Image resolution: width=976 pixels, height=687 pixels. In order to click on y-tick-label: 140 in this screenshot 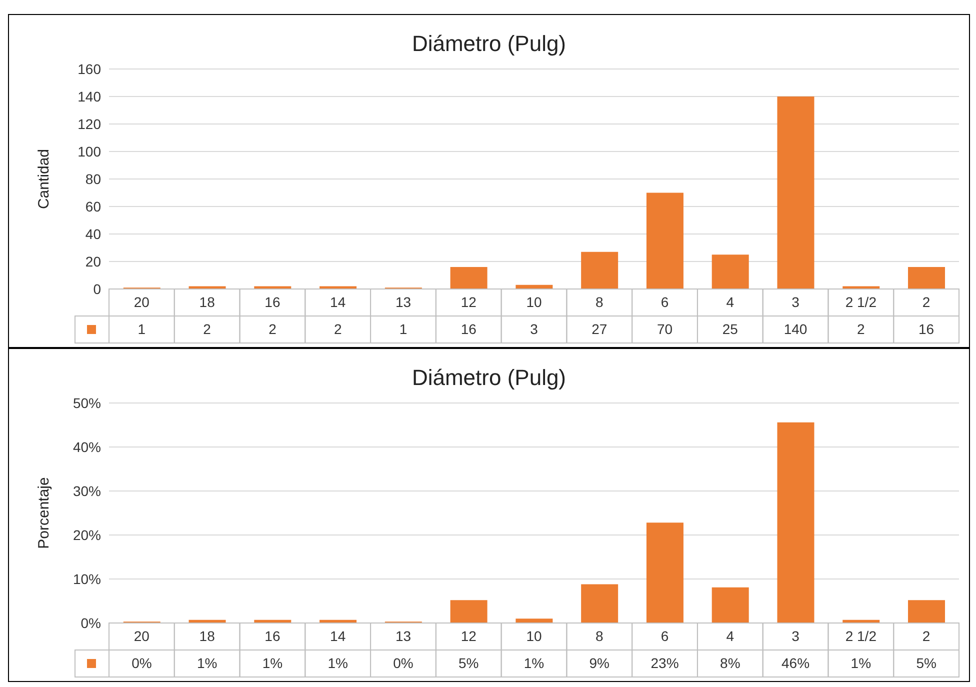, I will do `click(90, 96)`.